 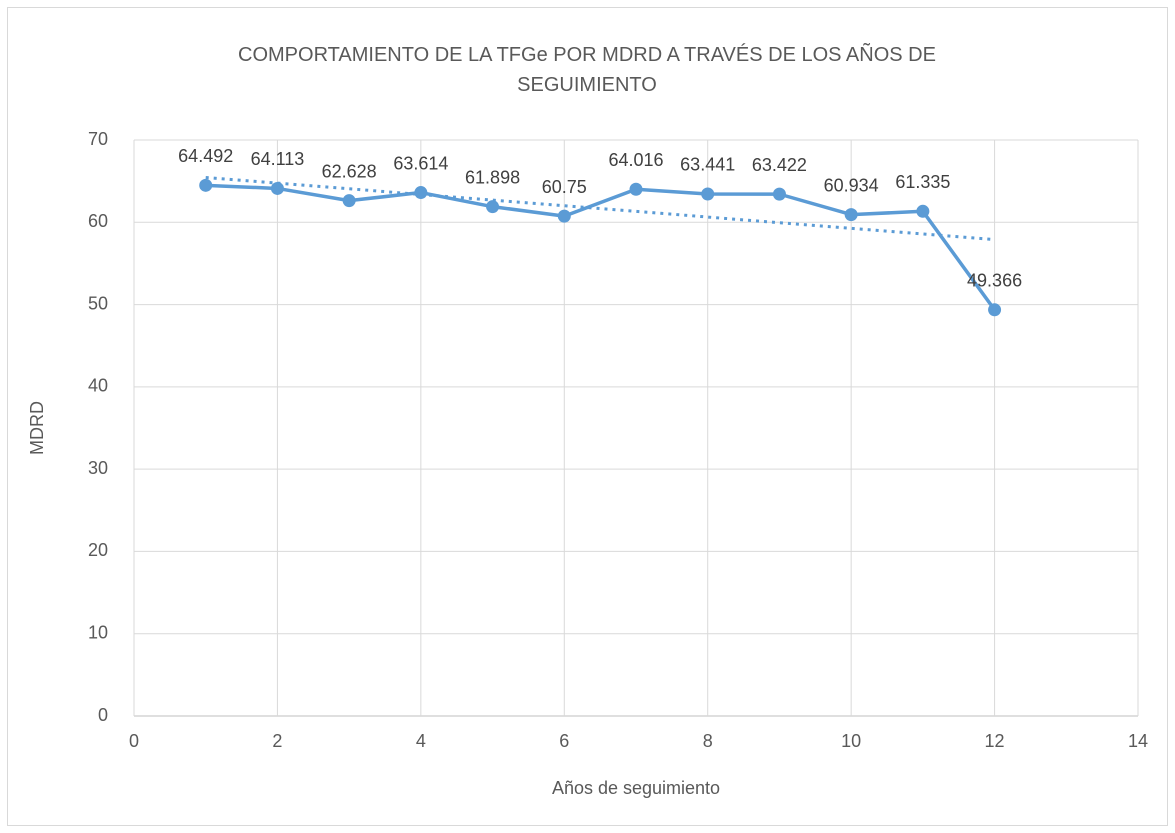 I want to click on x-tick-label: 10, so click(x=851, y=741).